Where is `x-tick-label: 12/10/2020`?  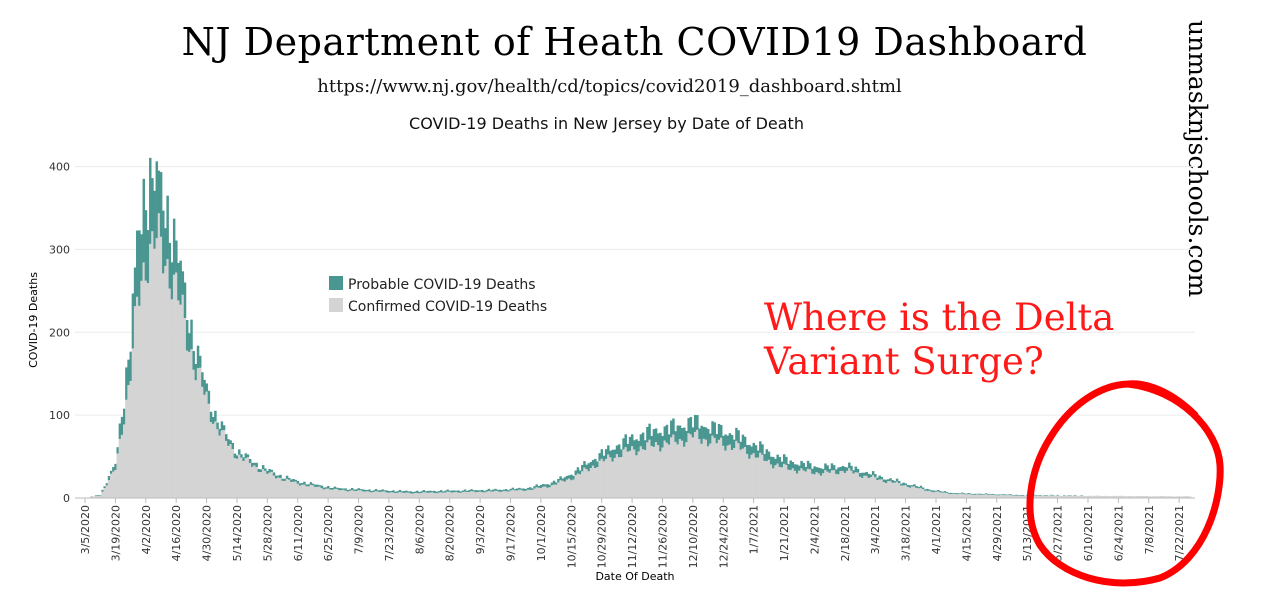 x-tick-label: 12/10/2020 is located at coordinates (693, 536).